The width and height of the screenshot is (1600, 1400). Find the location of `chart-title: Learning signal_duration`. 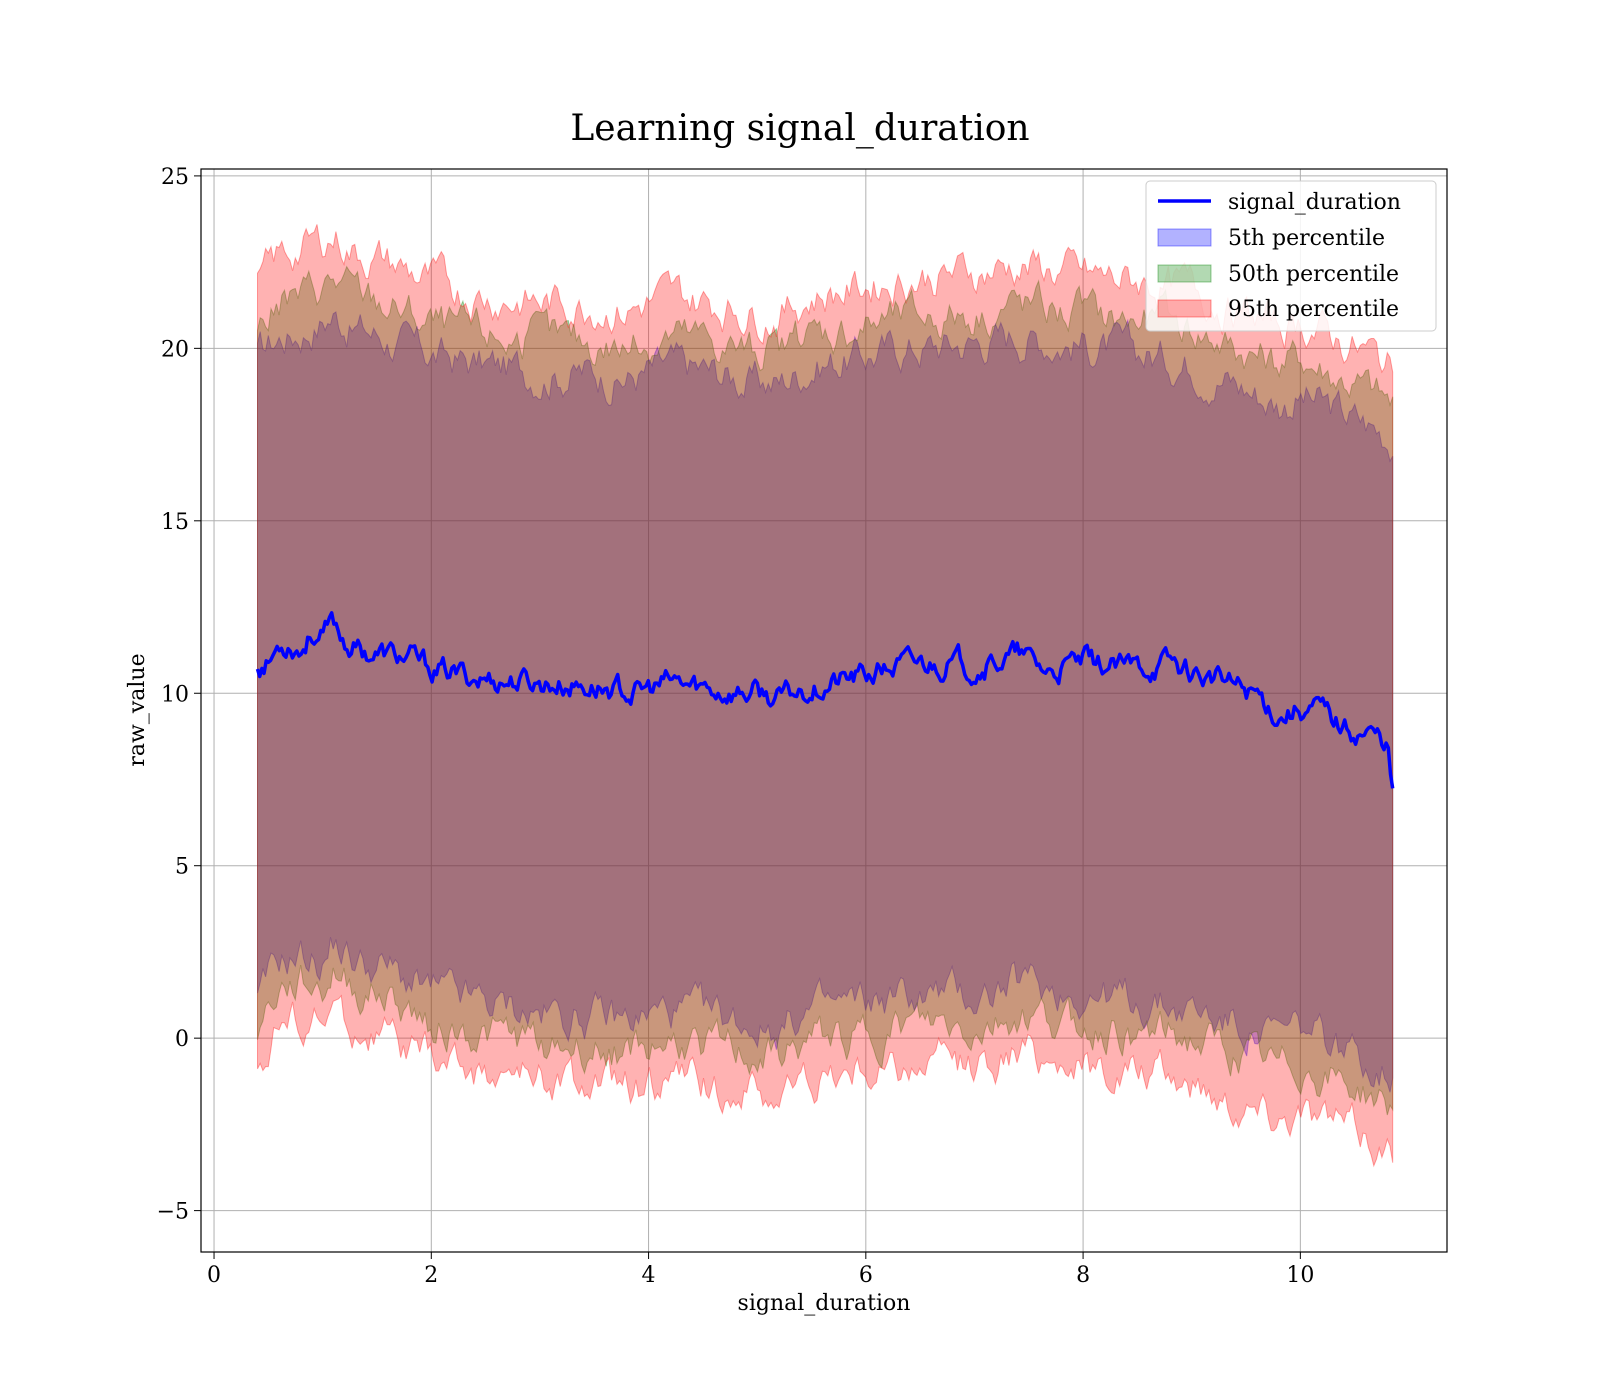

chart-title: Learning signal_duration is located at coordinates (799, 128).